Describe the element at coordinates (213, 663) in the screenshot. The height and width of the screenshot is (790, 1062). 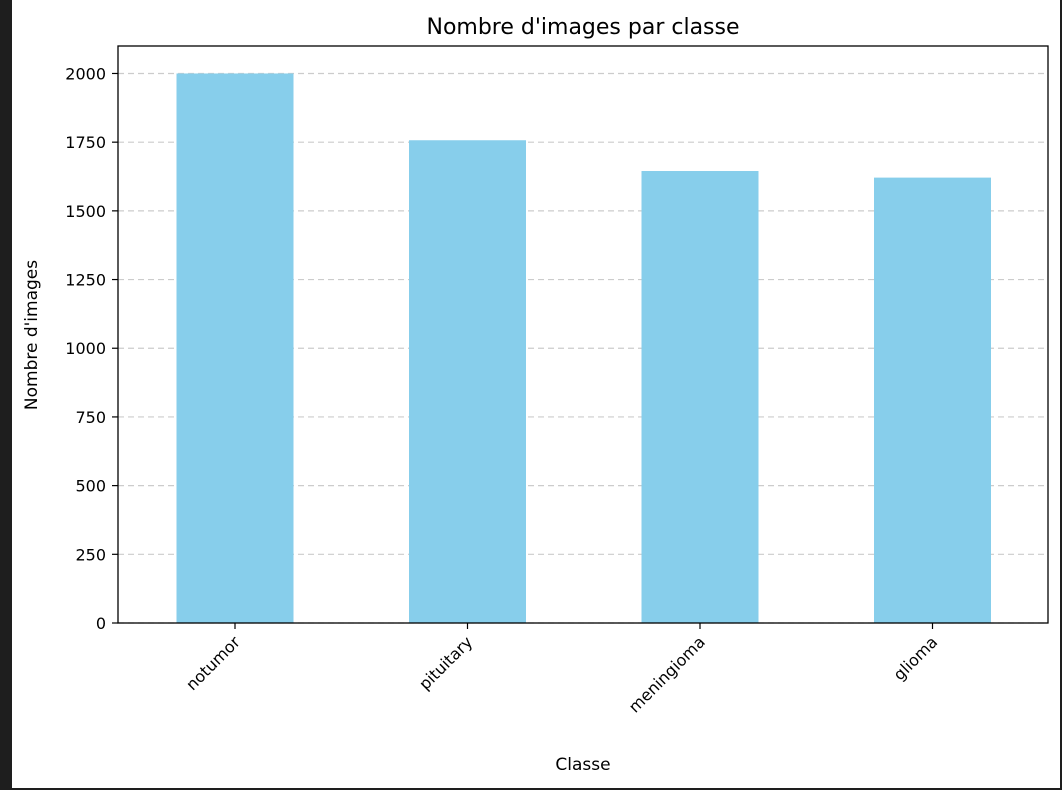
I see `x-tick-label: notumor` at that location.